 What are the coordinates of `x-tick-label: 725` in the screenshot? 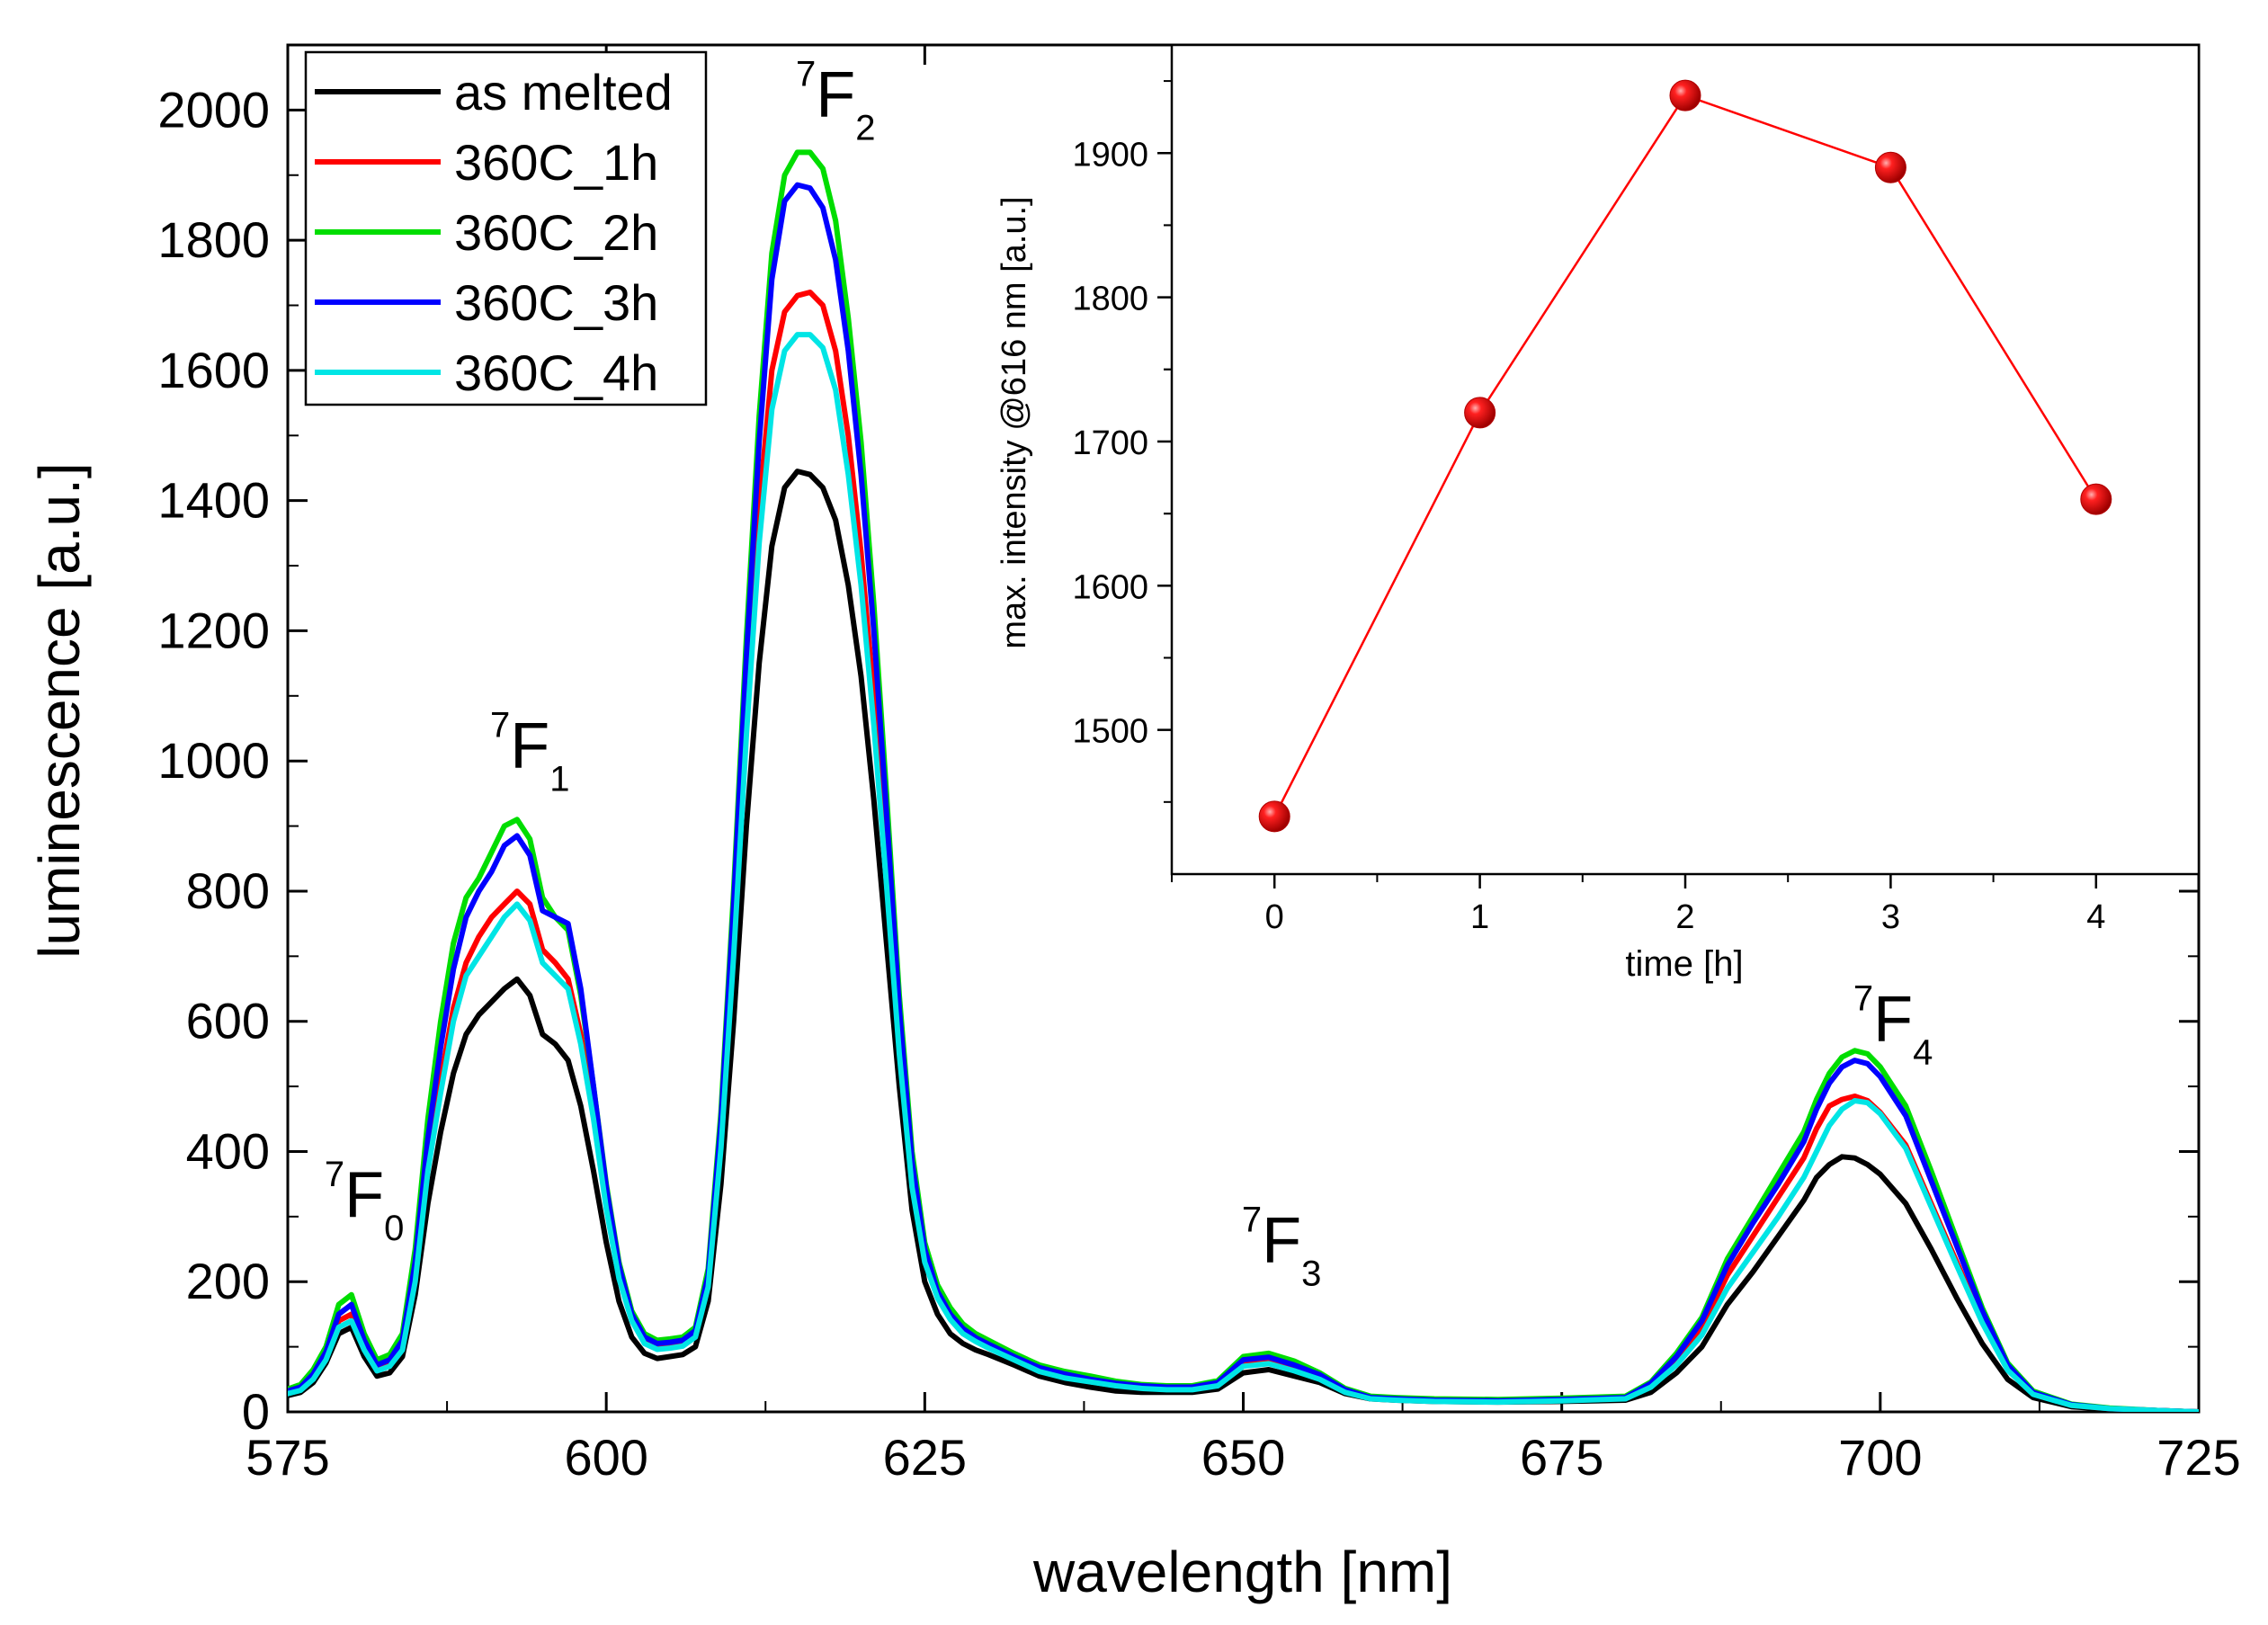 It's located at (2198, 1458).